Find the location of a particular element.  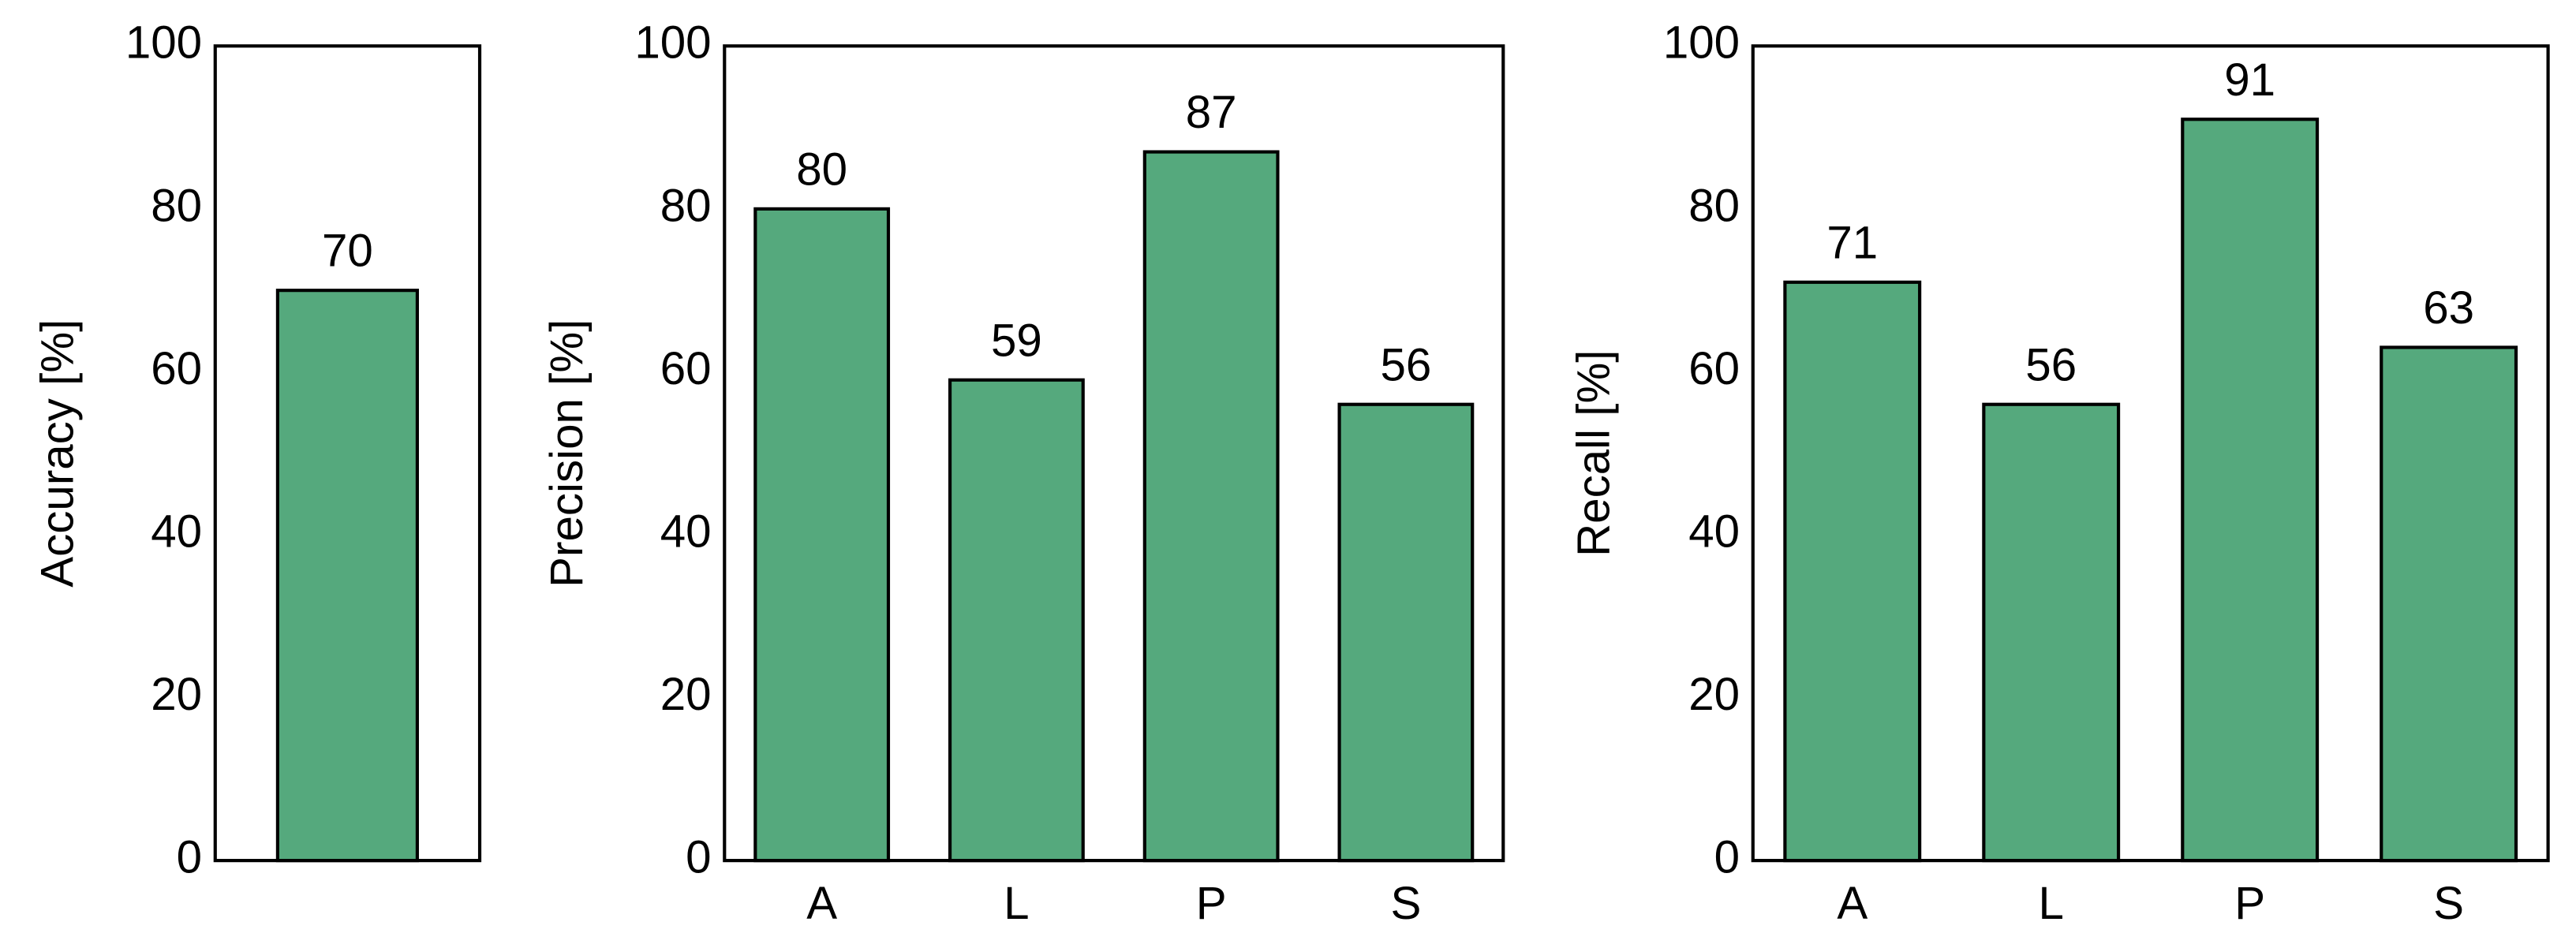

plot-frame is located at coordinates (347, 453).